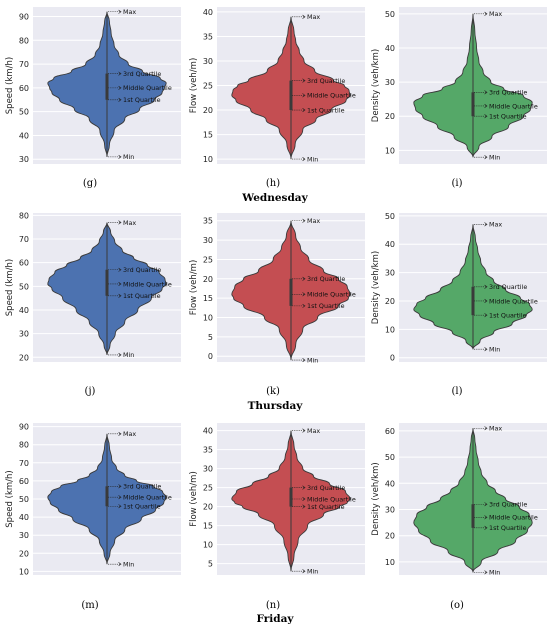  I want to click on y-tick-label: 5, so click(210, 564).